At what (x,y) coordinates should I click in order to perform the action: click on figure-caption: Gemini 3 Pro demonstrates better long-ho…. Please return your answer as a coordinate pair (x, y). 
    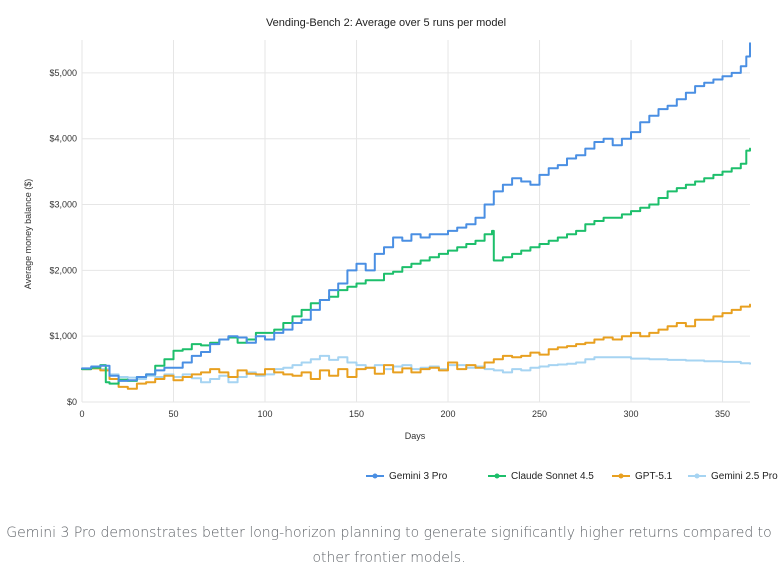
    Looking at the image, I should click on (389, 545).